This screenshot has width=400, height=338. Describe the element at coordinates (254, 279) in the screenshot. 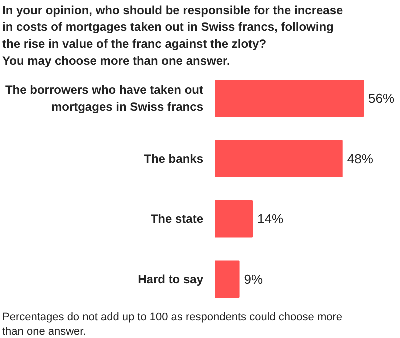

I see `data-label: 9%` at that location.